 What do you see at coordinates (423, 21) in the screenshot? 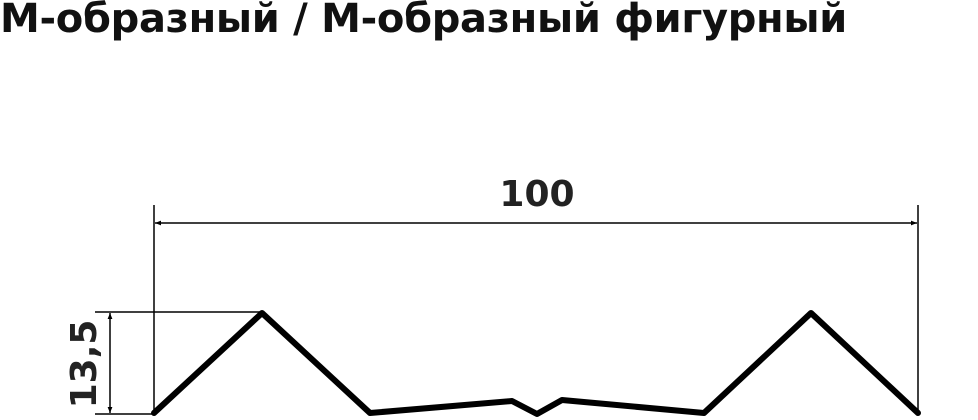
I see `diagram-title: М-образный / М-образный фигурный` at bounding box center [423, 21].